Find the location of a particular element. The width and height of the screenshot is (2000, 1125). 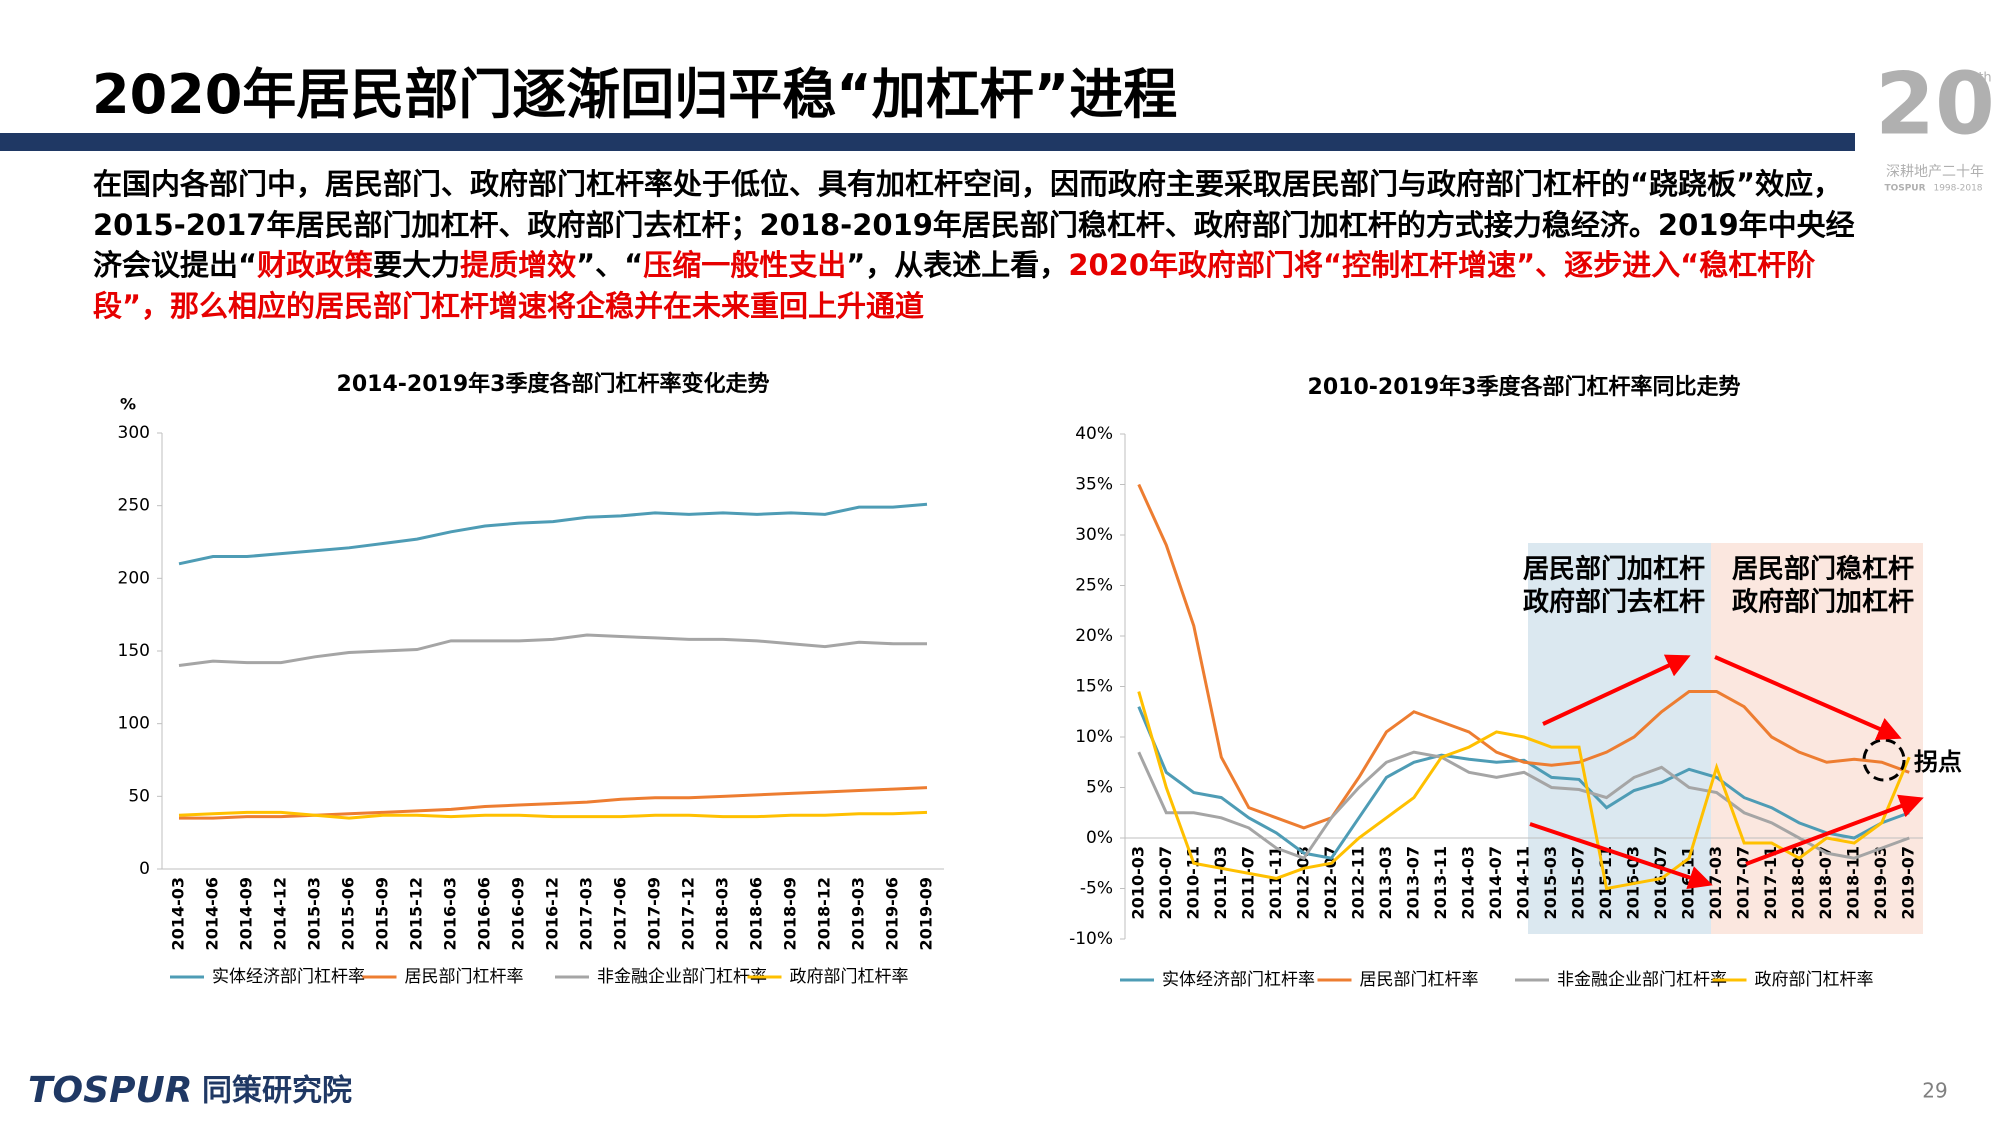

annotation: 拐点 is located at coordinates (1938, 762).